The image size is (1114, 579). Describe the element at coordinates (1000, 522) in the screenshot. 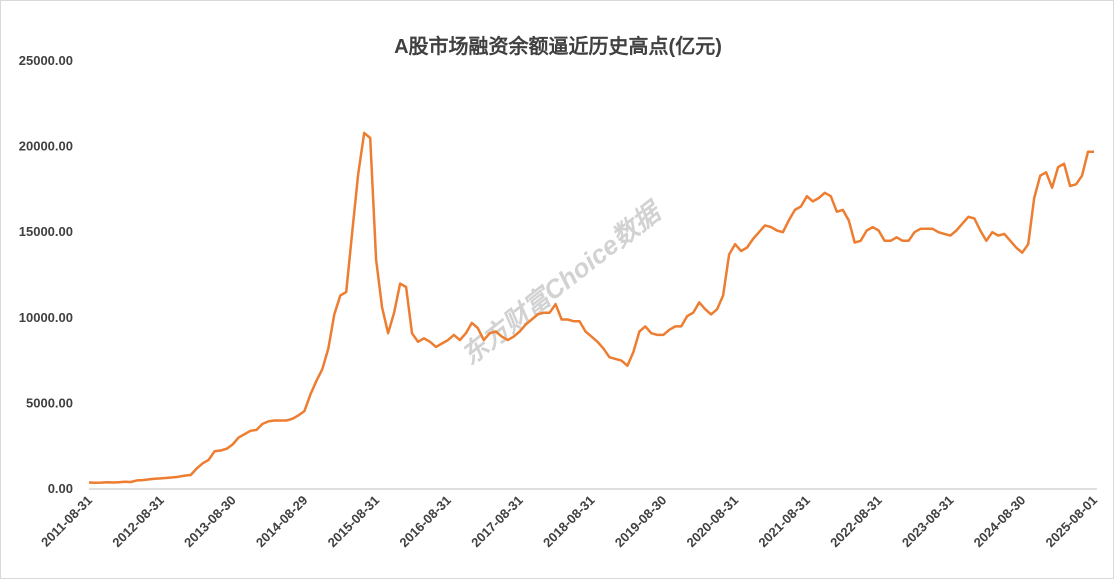

I see `x-tick-label: 2024-08-30` at that location.